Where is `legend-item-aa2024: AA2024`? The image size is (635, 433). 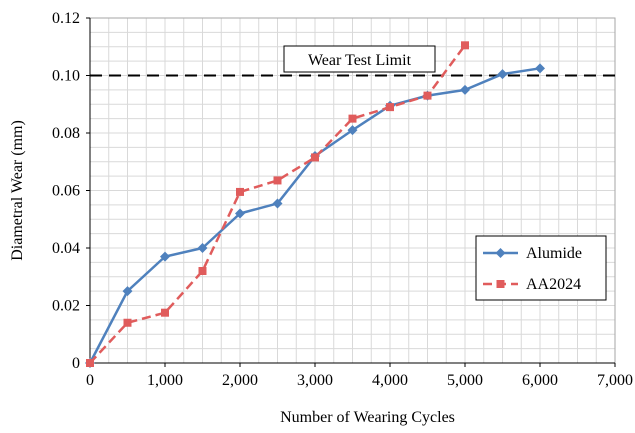
legend-item-aa2024: AA2024 is located at coordinates (532, 284).